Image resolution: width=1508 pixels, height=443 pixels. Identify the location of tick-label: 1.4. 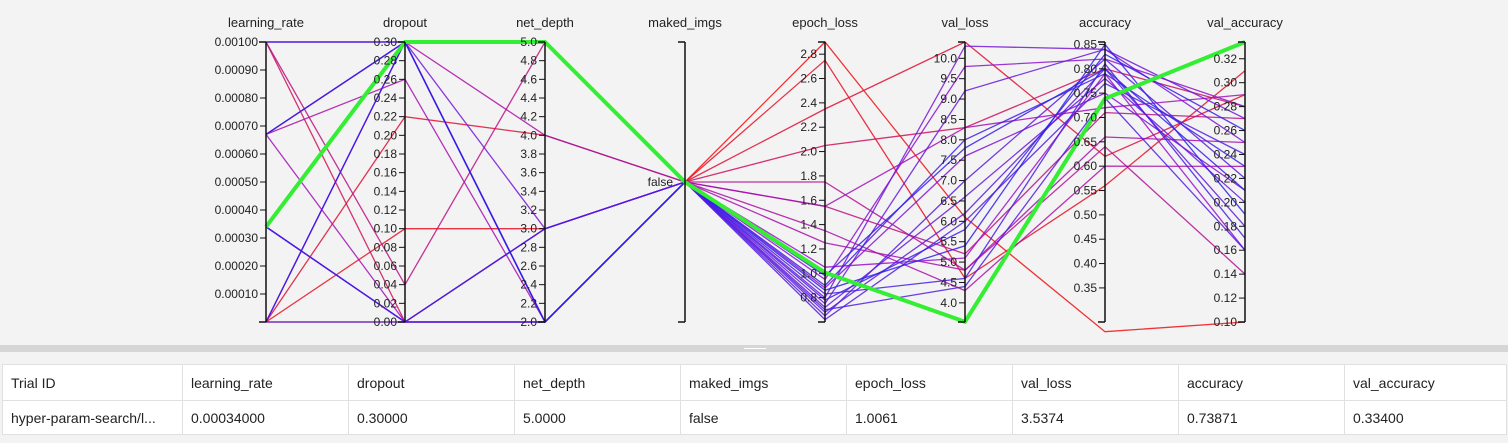
(808, 225).